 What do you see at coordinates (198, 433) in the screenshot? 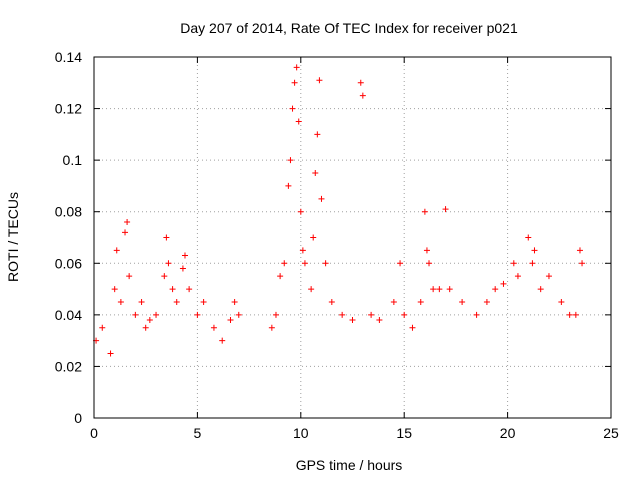
I see `x-tick-label: 5` at bounding box center [198, 433].